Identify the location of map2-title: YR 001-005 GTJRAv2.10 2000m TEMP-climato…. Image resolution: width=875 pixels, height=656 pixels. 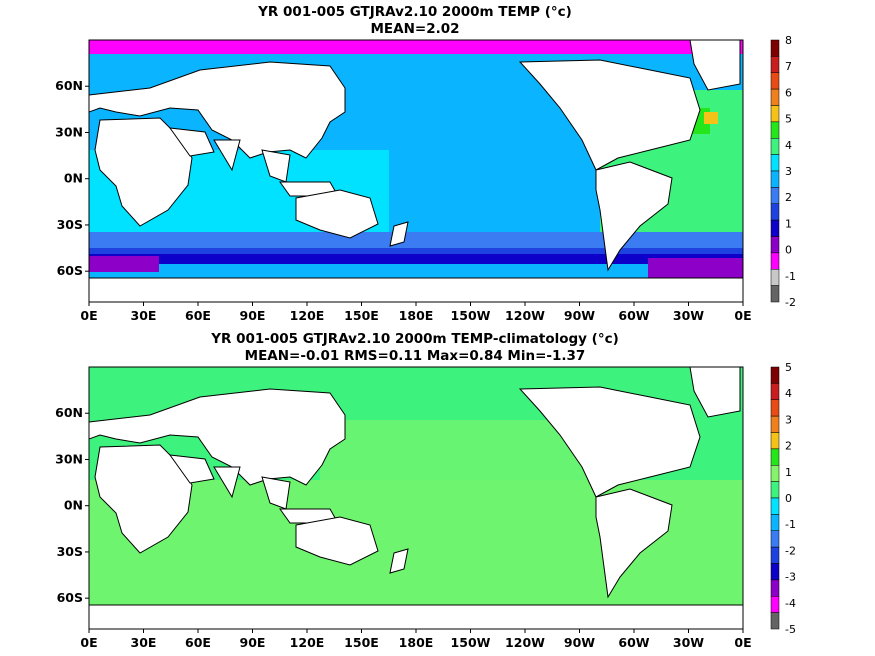
(415, 339).